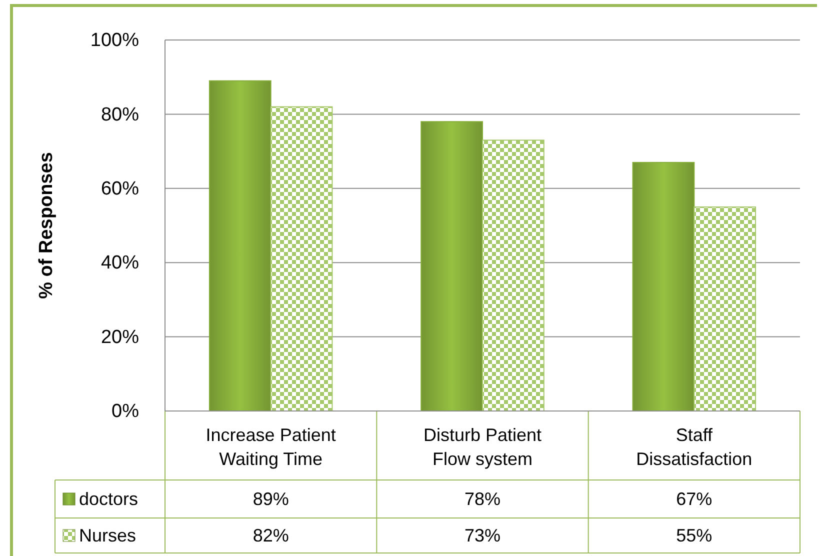 This screenshot has width=819, height=556. I want to click on text: 82%, so click(270, 536).